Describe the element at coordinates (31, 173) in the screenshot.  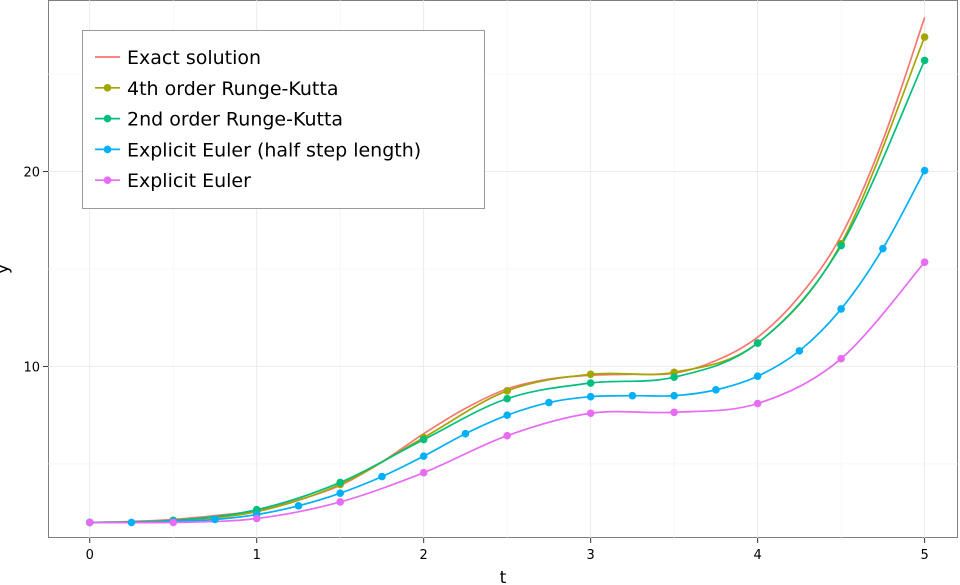
I see `y-tick-label: 20` at that location.